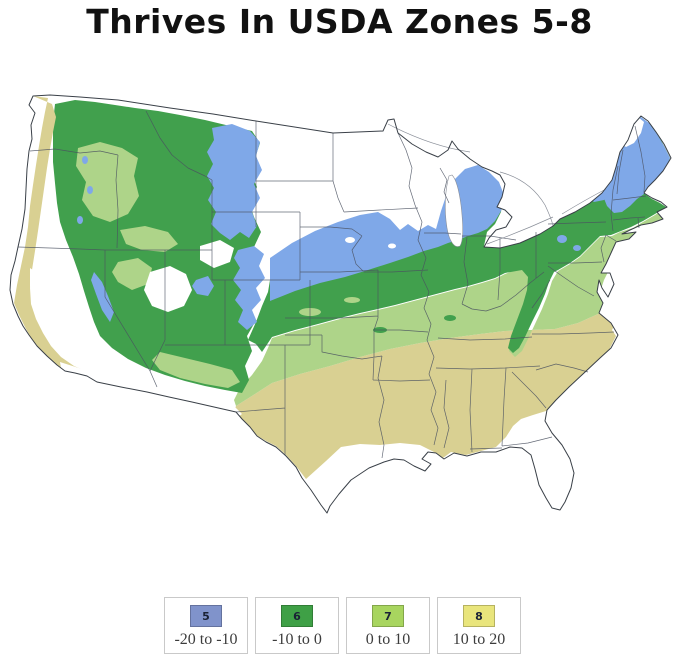 Image resolution: width=679 pixels, height=662 pixels. What do you see at coordinates (171, 227) in the screenshot?
I see `west-blue-patches` at bounding box center [171, 227].